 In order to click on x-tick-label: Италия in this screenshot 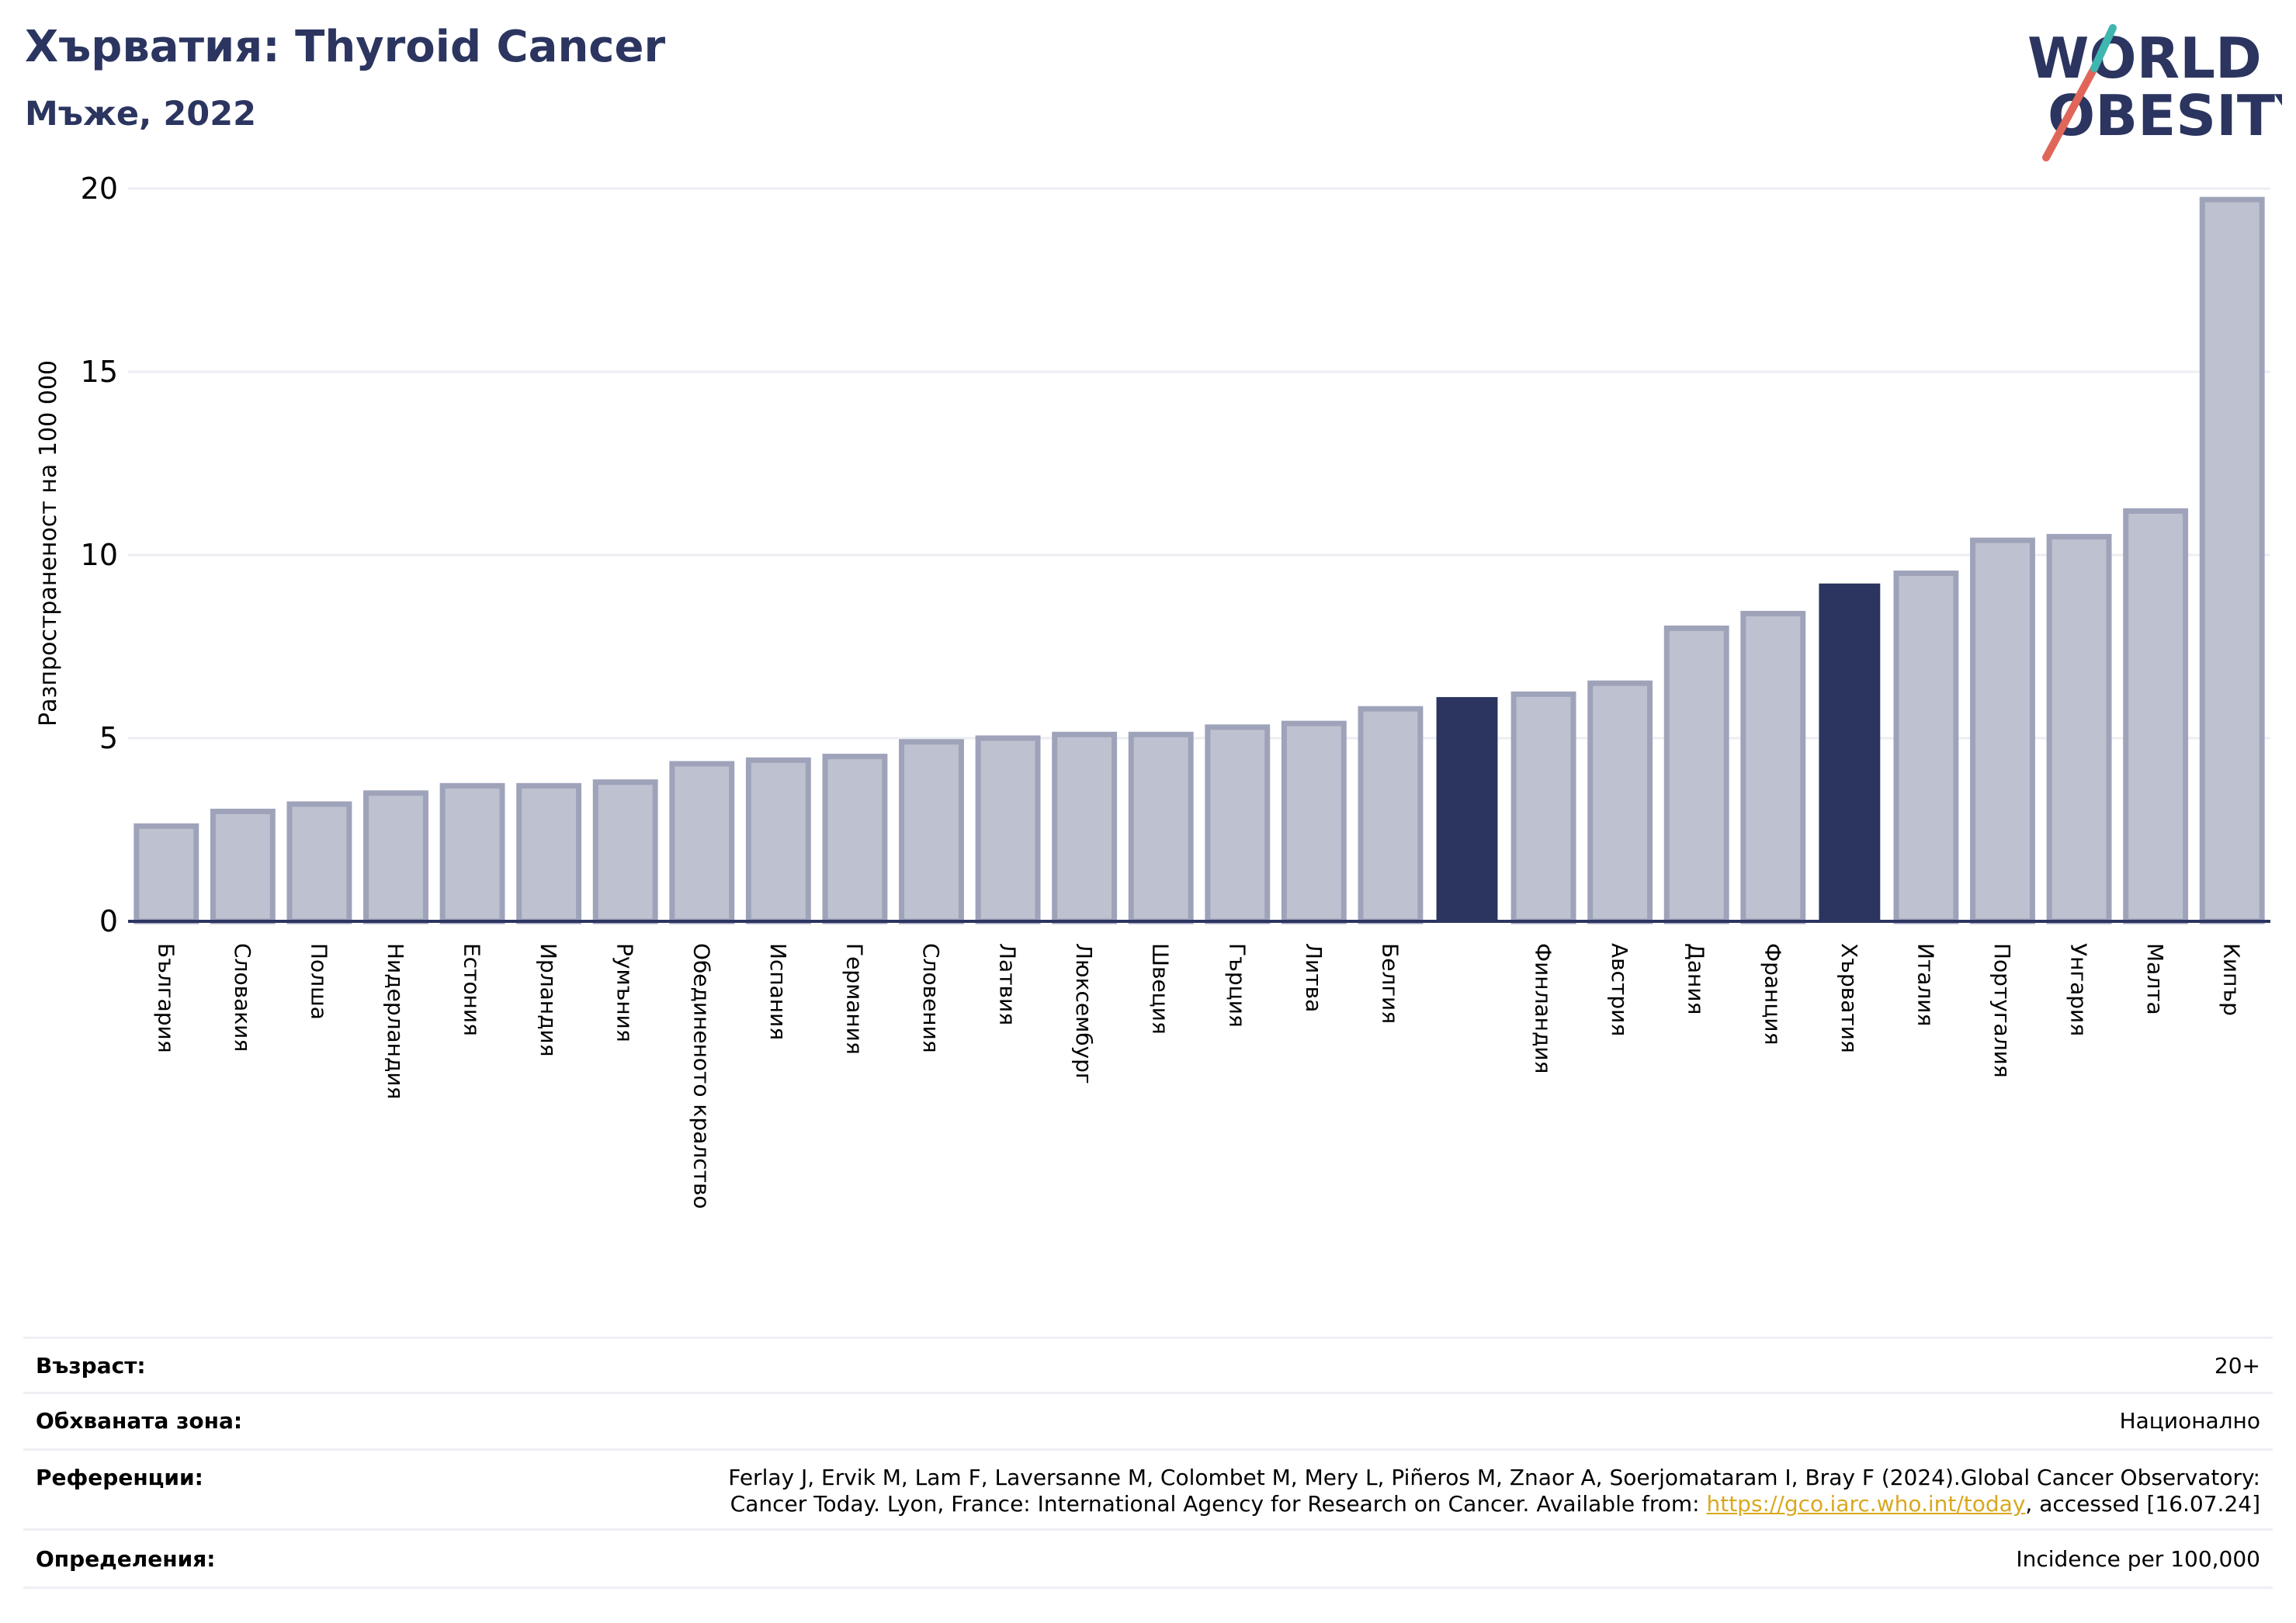, I will do `click(1925, 985)`.